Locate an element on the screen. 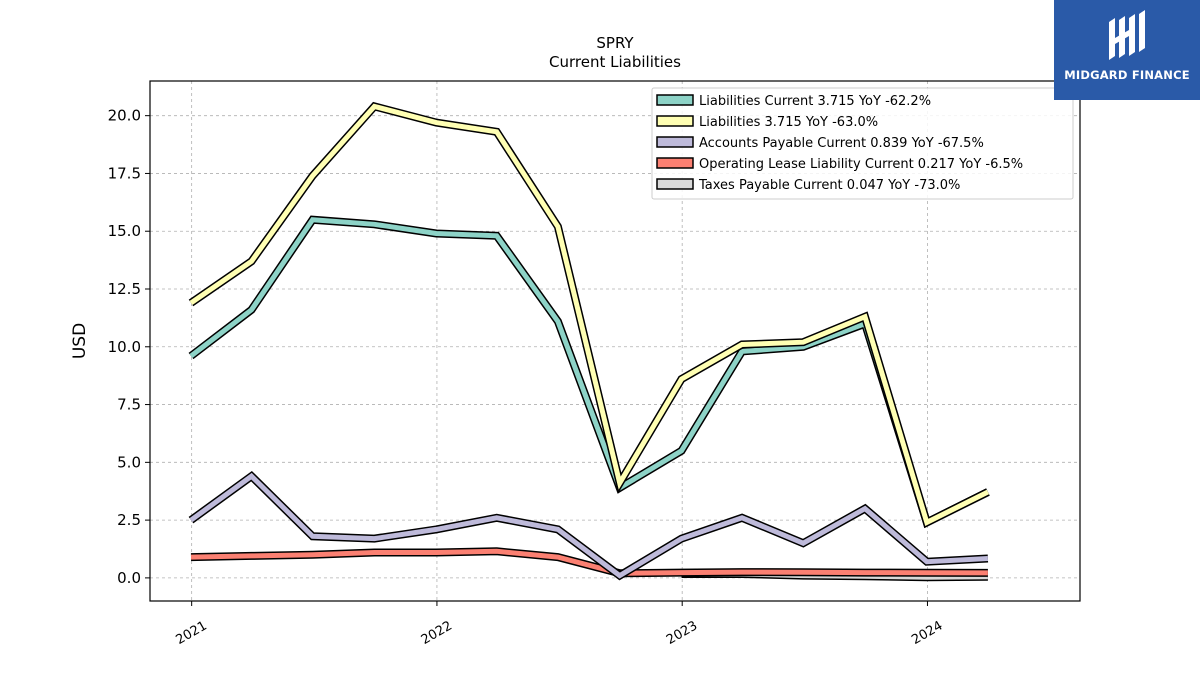 The height and width of the screenshot is (675, 1200). chart-title: SPRY is located at coordinates (615, 43).